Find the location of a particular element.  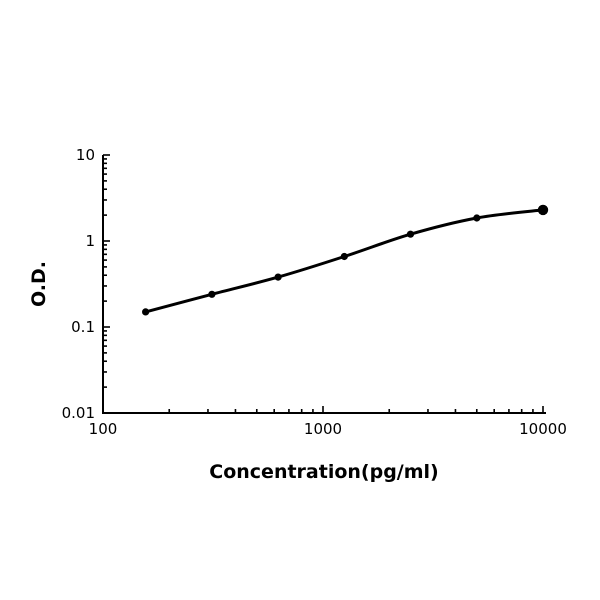

x-tick-label: 1000 is located at coordinates (323, 429).